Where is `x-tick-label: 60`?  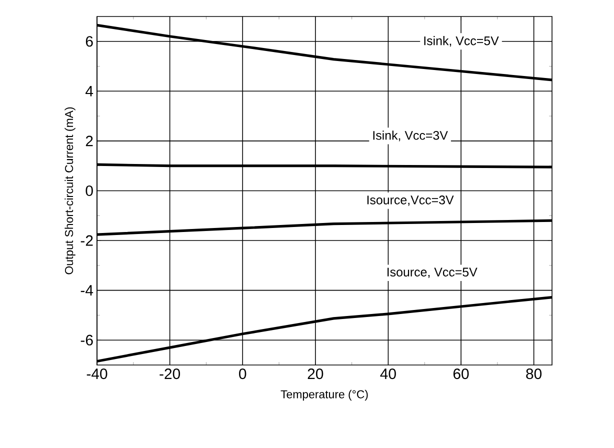 x-tick-label: 60 is located at coordinates (461, 374).